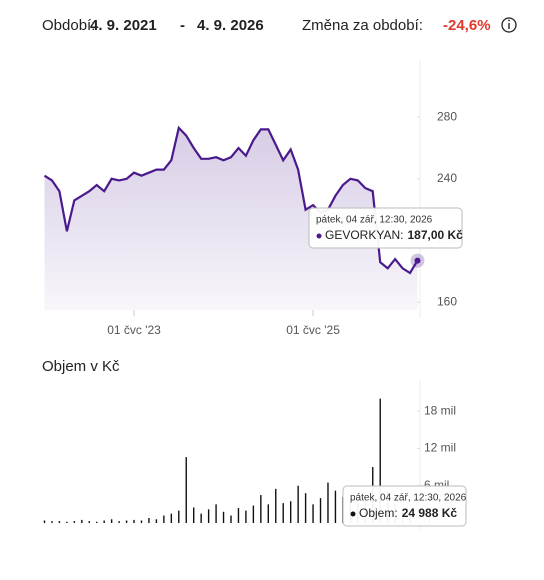 Image resolution: width=544 pixels, height=580 pixels. Describe the element at coordinates (81, 366) in the screenshot. I see `volume-title: Objem v Kč` at that location.